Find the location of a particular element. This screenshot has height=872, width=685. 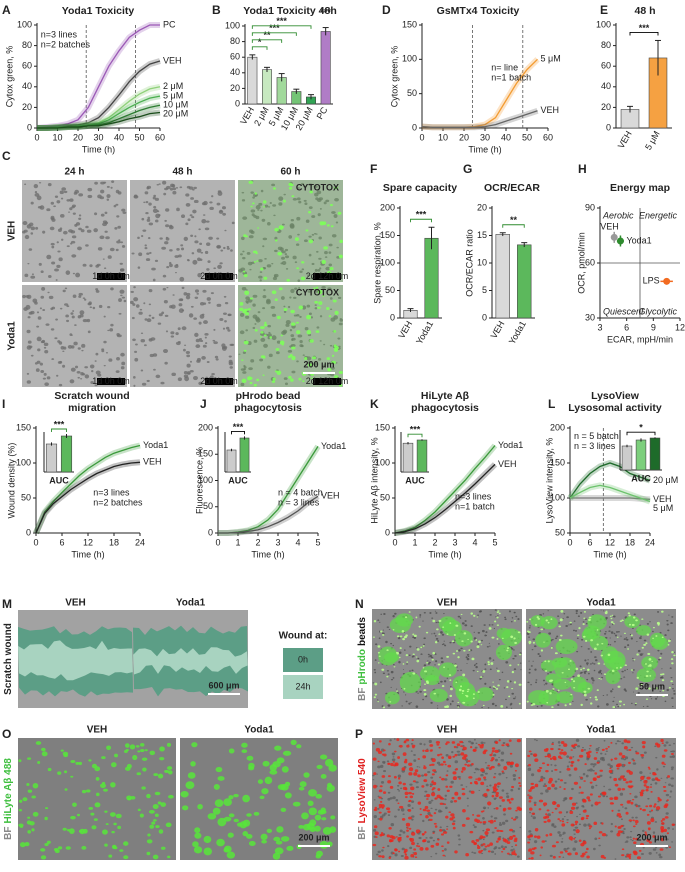

chart-title: phagocytosis is located at coordinates (445, 408).